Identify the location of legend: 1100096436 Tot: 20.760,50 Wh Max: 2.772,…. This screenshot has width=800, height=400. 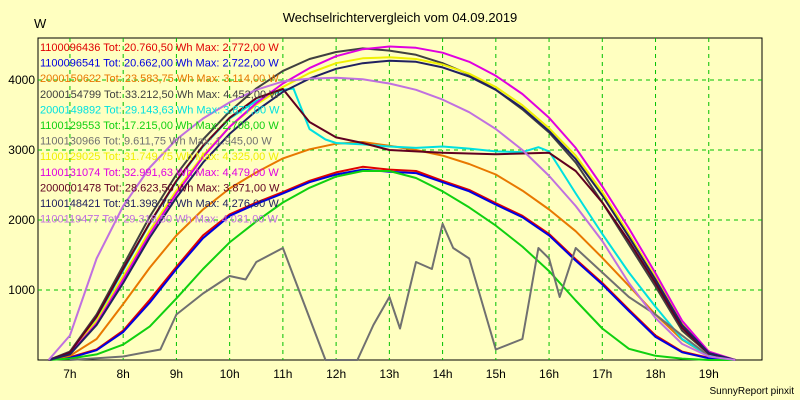
(160, 134).